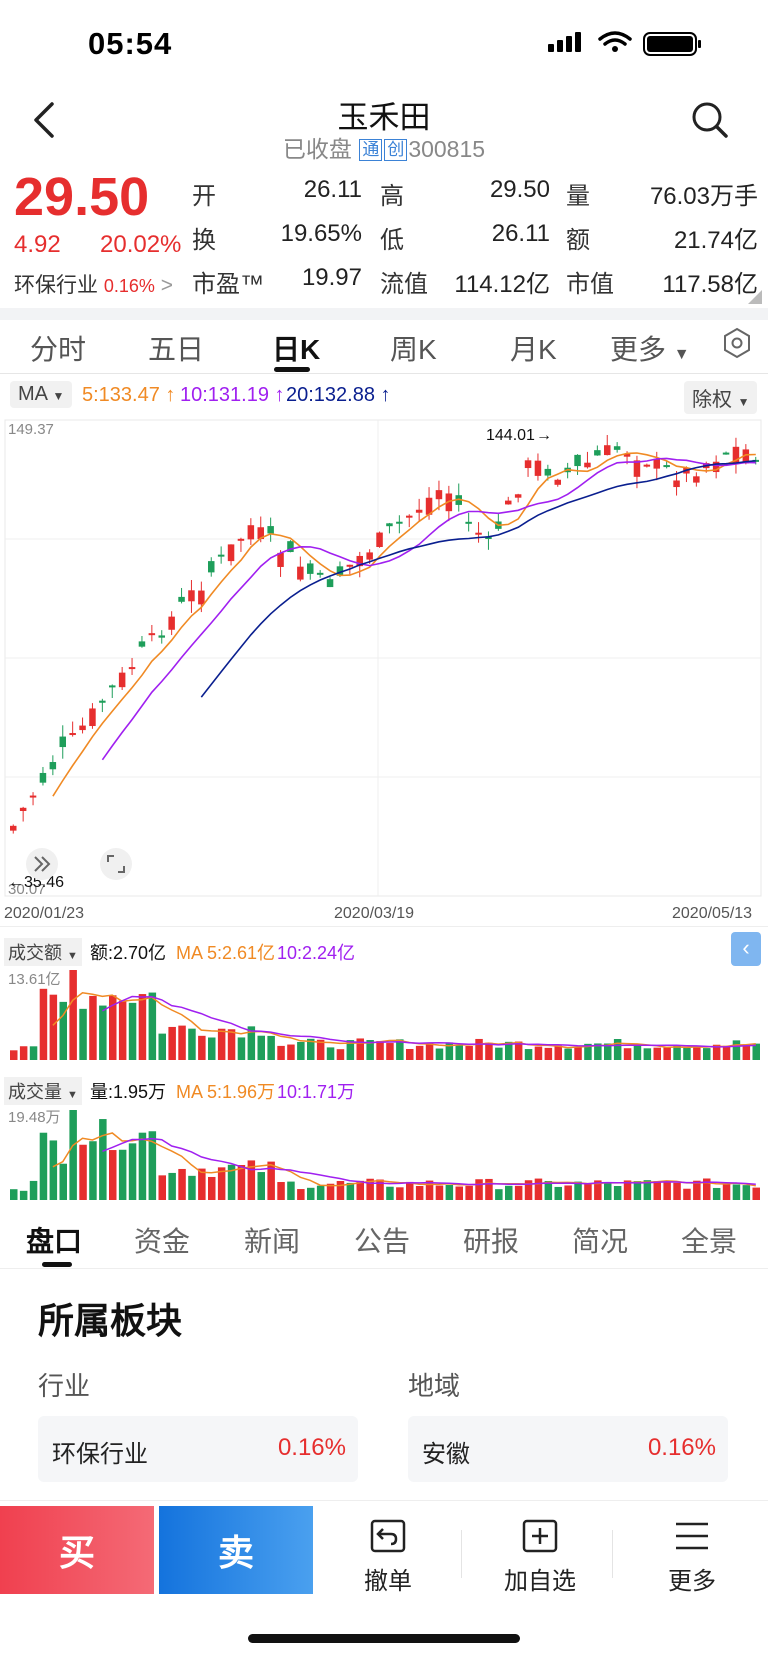  What do you see at coordinates (388, 1557) in the screenshot?
I see `cancel-order-button: 撤单` at bounding box center [388, 1557].